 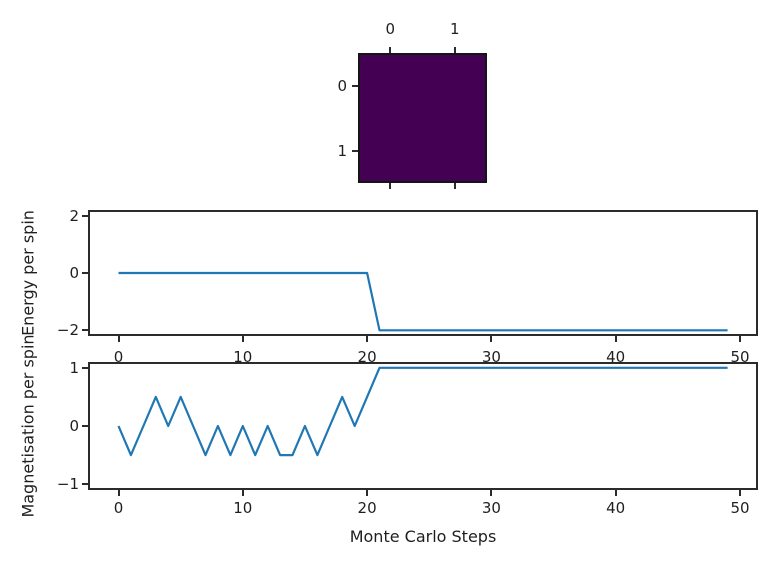 What do you see at coordinates (74, 215) in the screenshot?
I see `y-tick-label: 2` at bounding box center [74, 215].